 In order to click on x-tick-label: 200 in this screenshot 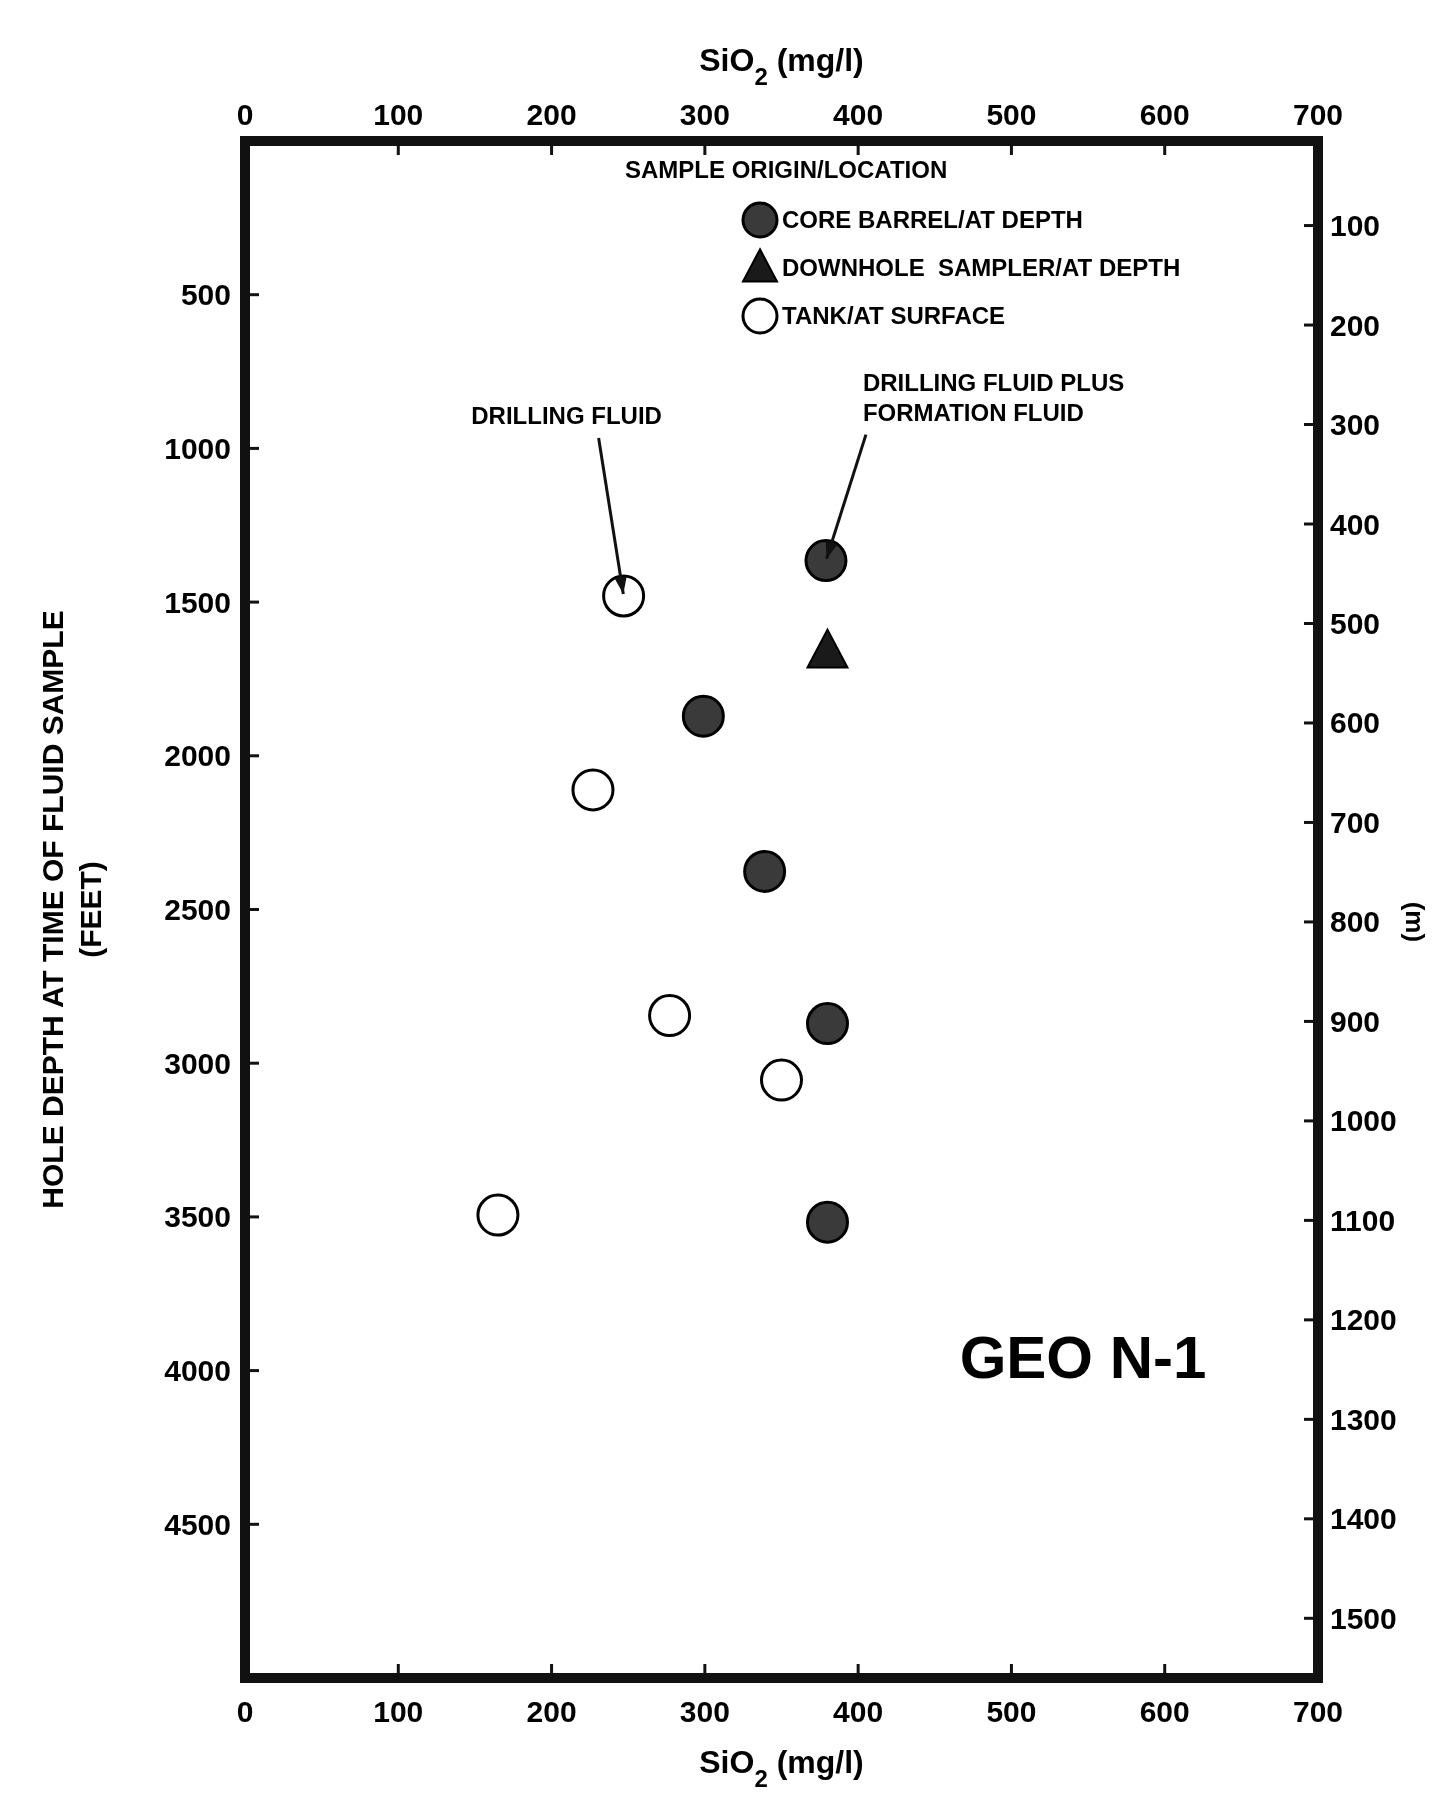, I will do `click(551, 114)`.